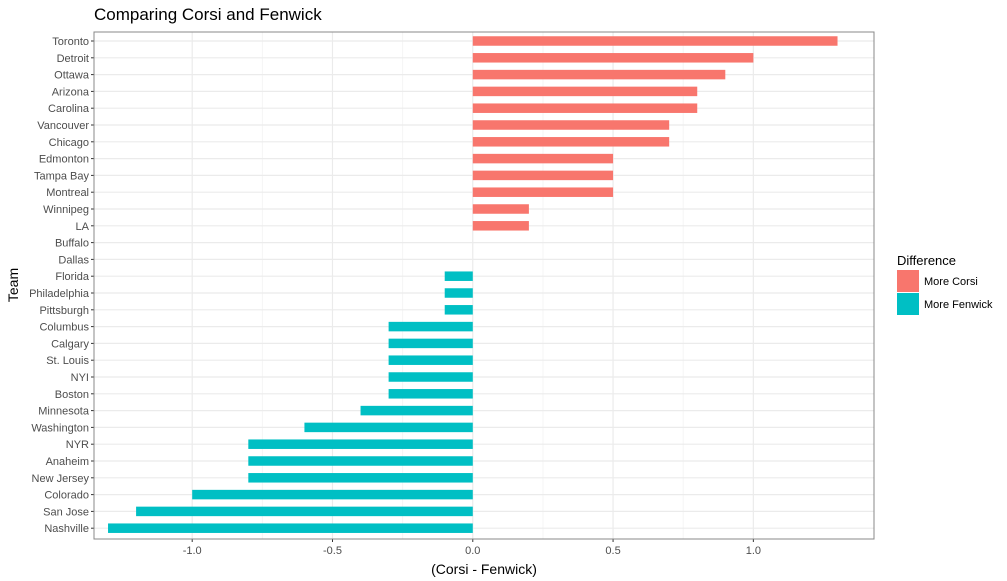  What do you see at coordinates (67, 193) in the screenshot?
I see `y-tick-label: Montreal` at bounding box center [67, 193].